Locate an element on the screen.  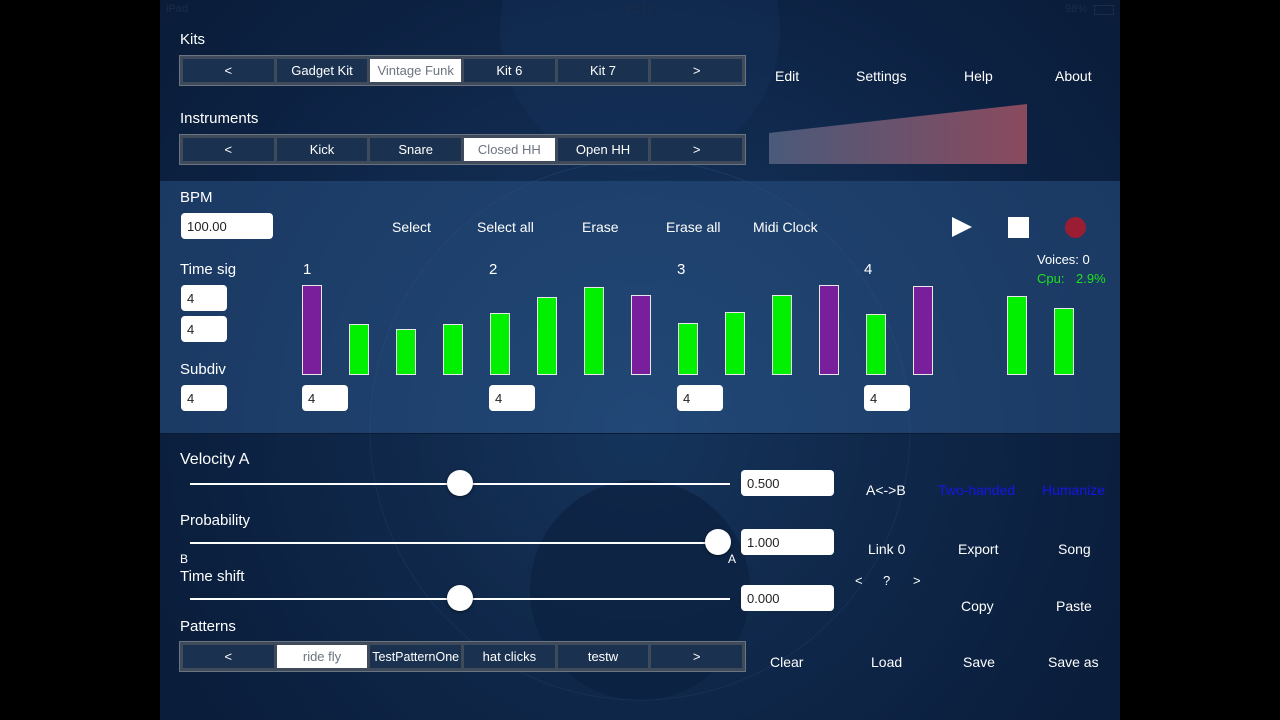
help-button: Help is located at coordinates (978, 76).